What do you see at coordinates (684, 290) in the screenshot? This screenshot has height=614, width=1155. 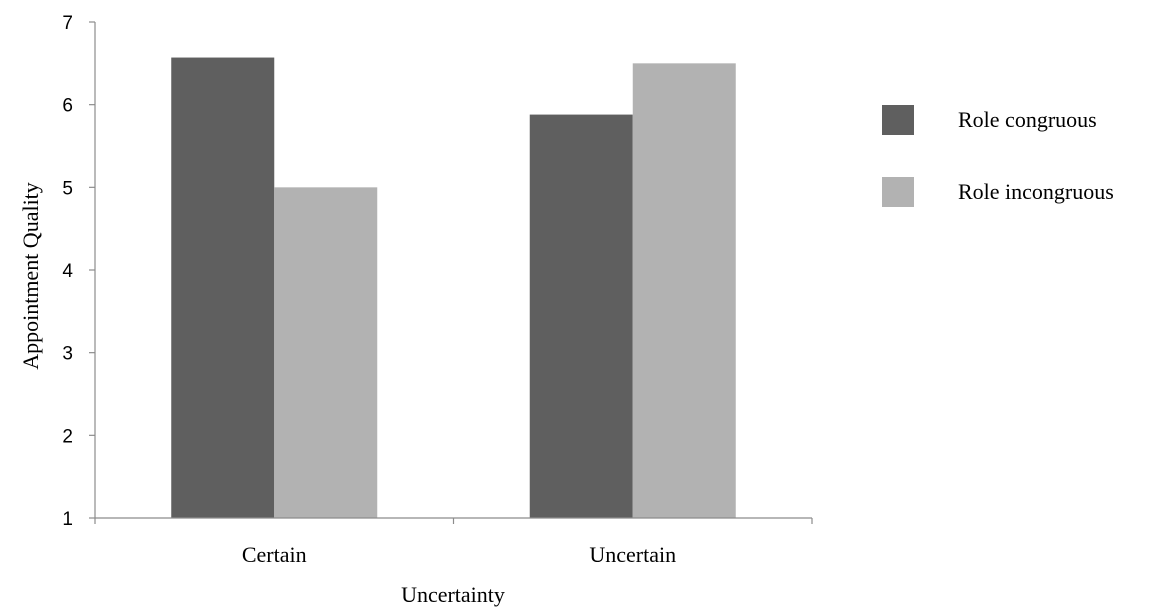 I see `bar-role-incongruous-uncertain` at bounding box center [684, 290].